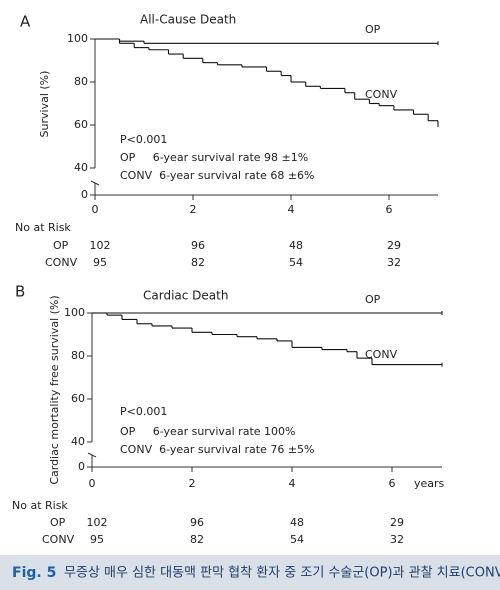 This screenshot has width=500, height=590. What do you see at coordinates (54, 389) in the screenshot?
I see `y-axis-label: Cardiac mortality free survival (%)` at bounding box center [54, 389].